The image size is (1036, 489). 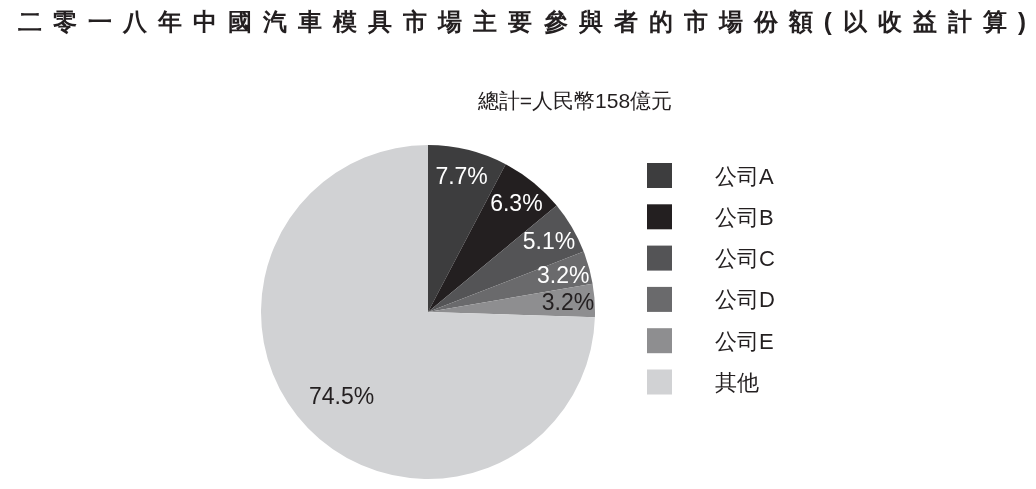 I want to click on subtitle: 總計=人民幣158億元, so click(x=575, y=100).